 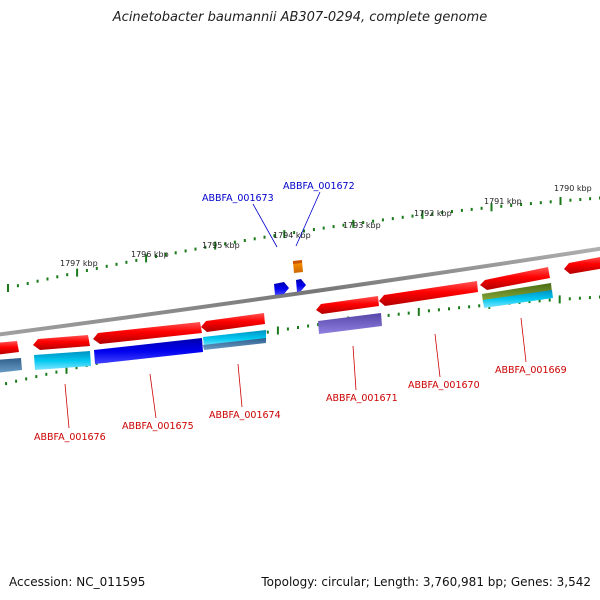 What do you see at coordinates (362, 225) in the screenshot?
I see `scale-label-1793: 1793 kbp` at bounding box center [362, 225].